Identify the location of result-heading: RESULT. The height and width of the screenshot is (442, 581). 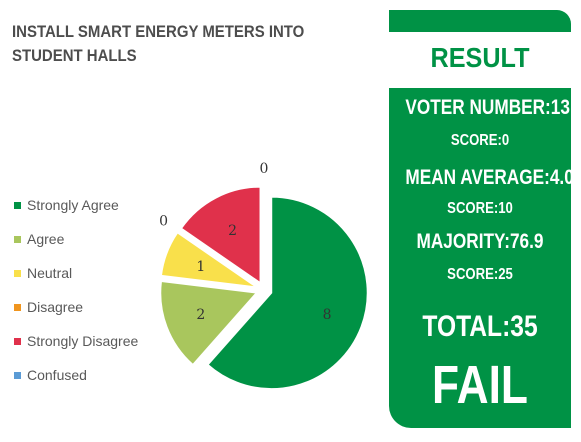
(480, 57).